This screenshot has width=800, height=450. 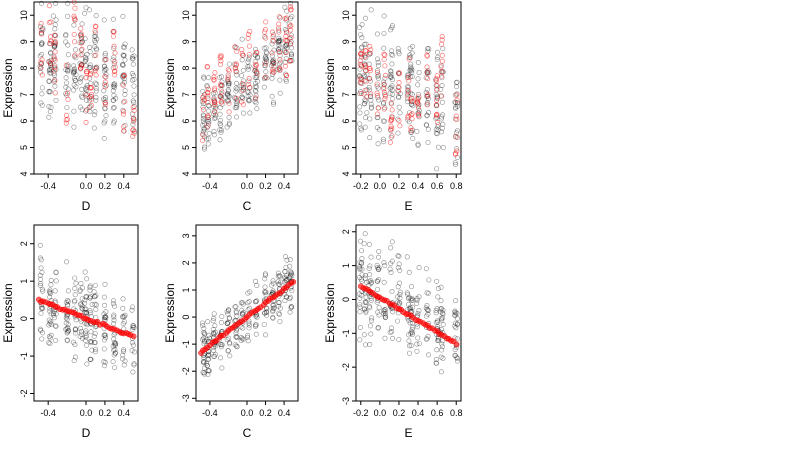 I want to click on x-axis-title: C, so click(x=247, y=433).